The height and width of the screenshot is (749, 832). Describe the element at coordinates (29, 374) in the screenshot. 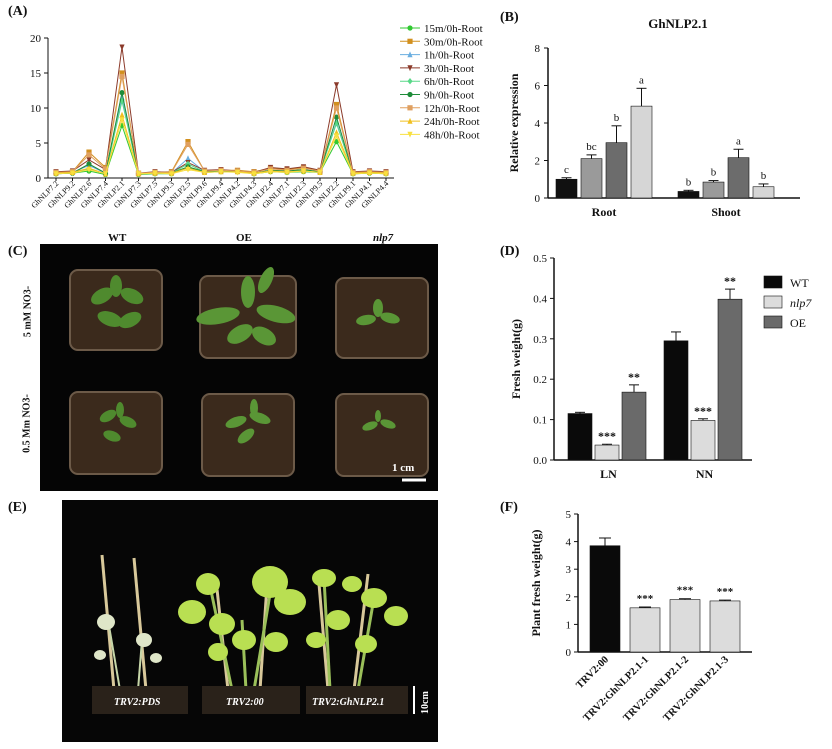

I see `photo-c-row-labels: 5 mM NO3- 0.5 Mm NO3-` at that location.